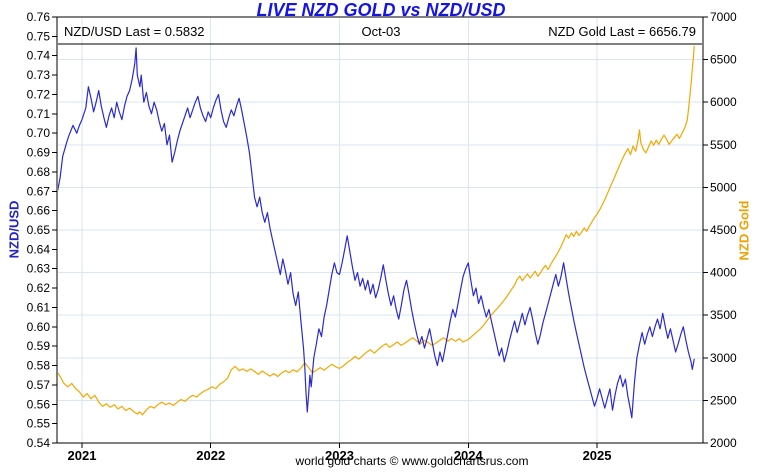 The height and width of the screenshot is (475, 760). Describe the element at coordinates (39, 366) in the screenshot. I see `svg-text: 0.58` at that location.